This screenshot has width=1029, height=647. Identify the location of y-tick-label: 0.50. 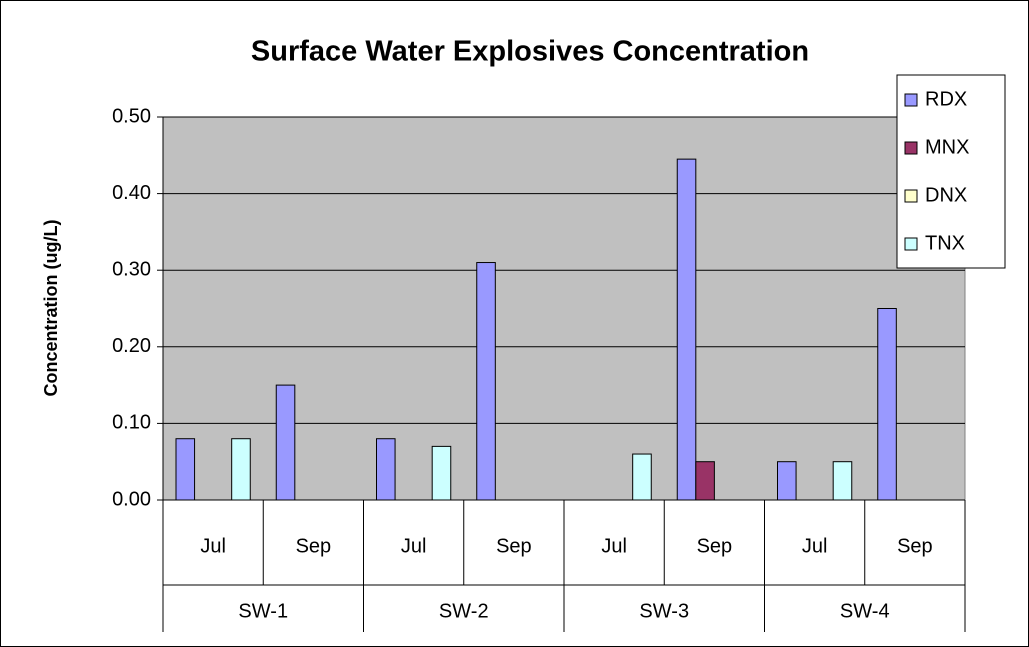
(131, 116).